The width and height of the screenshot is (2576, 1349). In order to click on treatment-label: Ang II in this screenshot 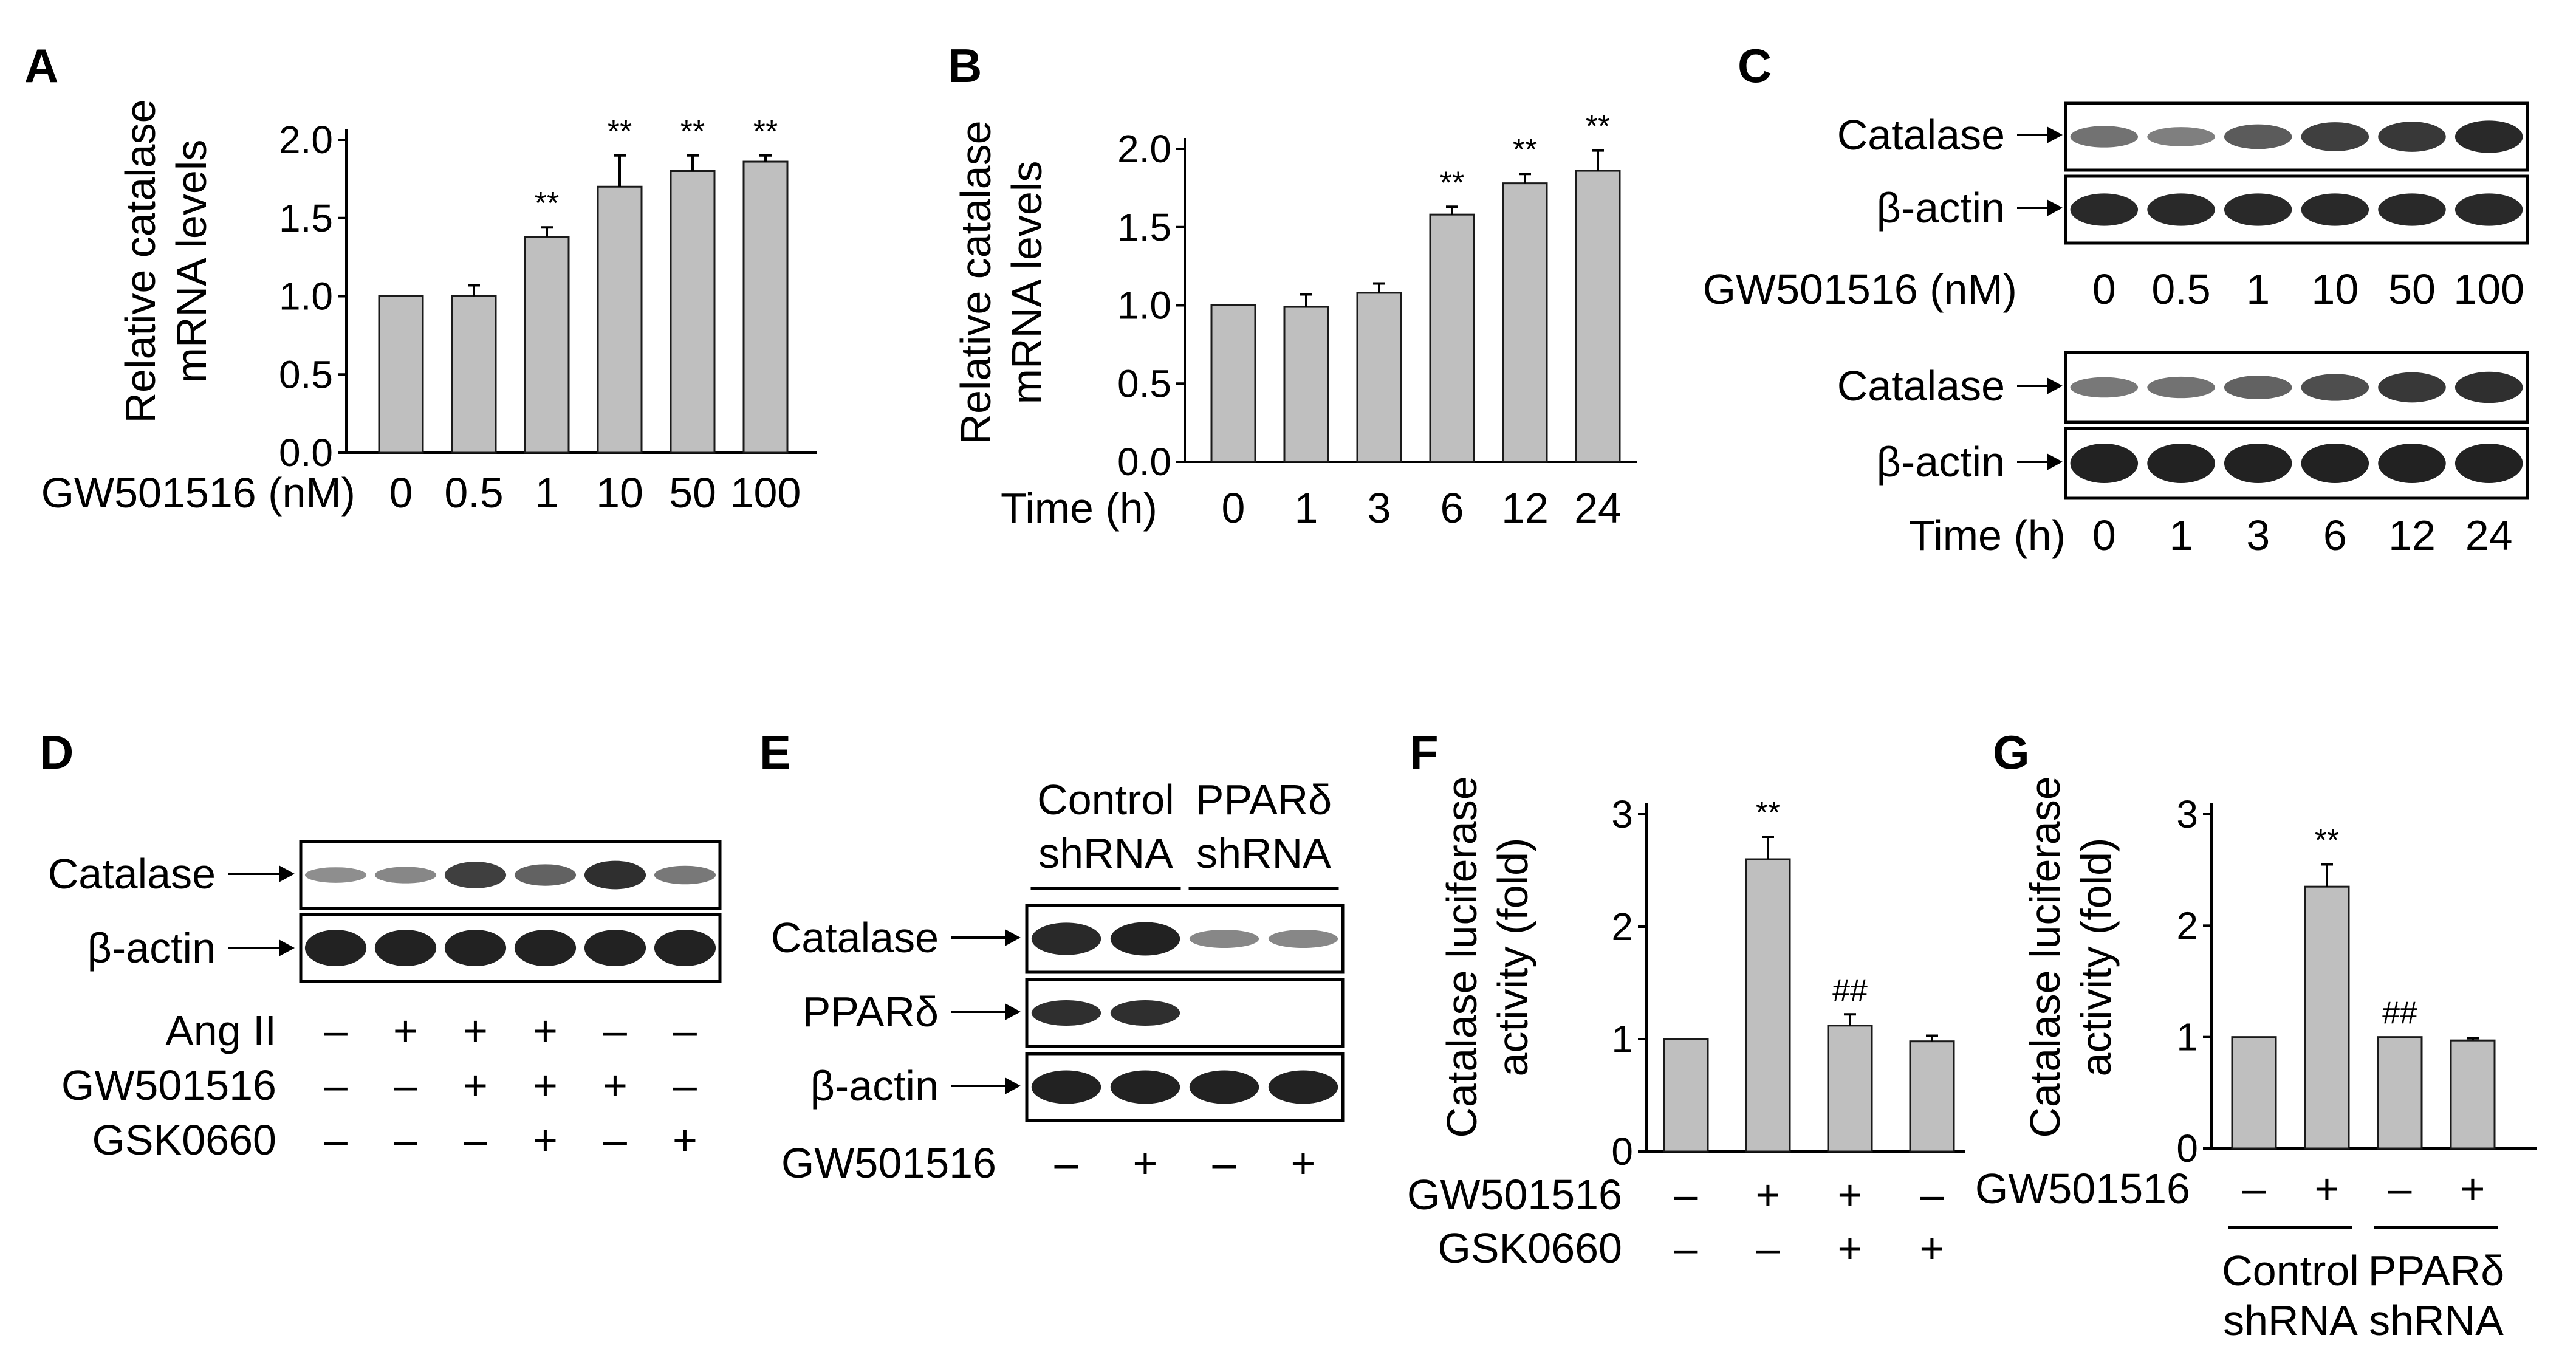, I will do `click(220, 1030)`.